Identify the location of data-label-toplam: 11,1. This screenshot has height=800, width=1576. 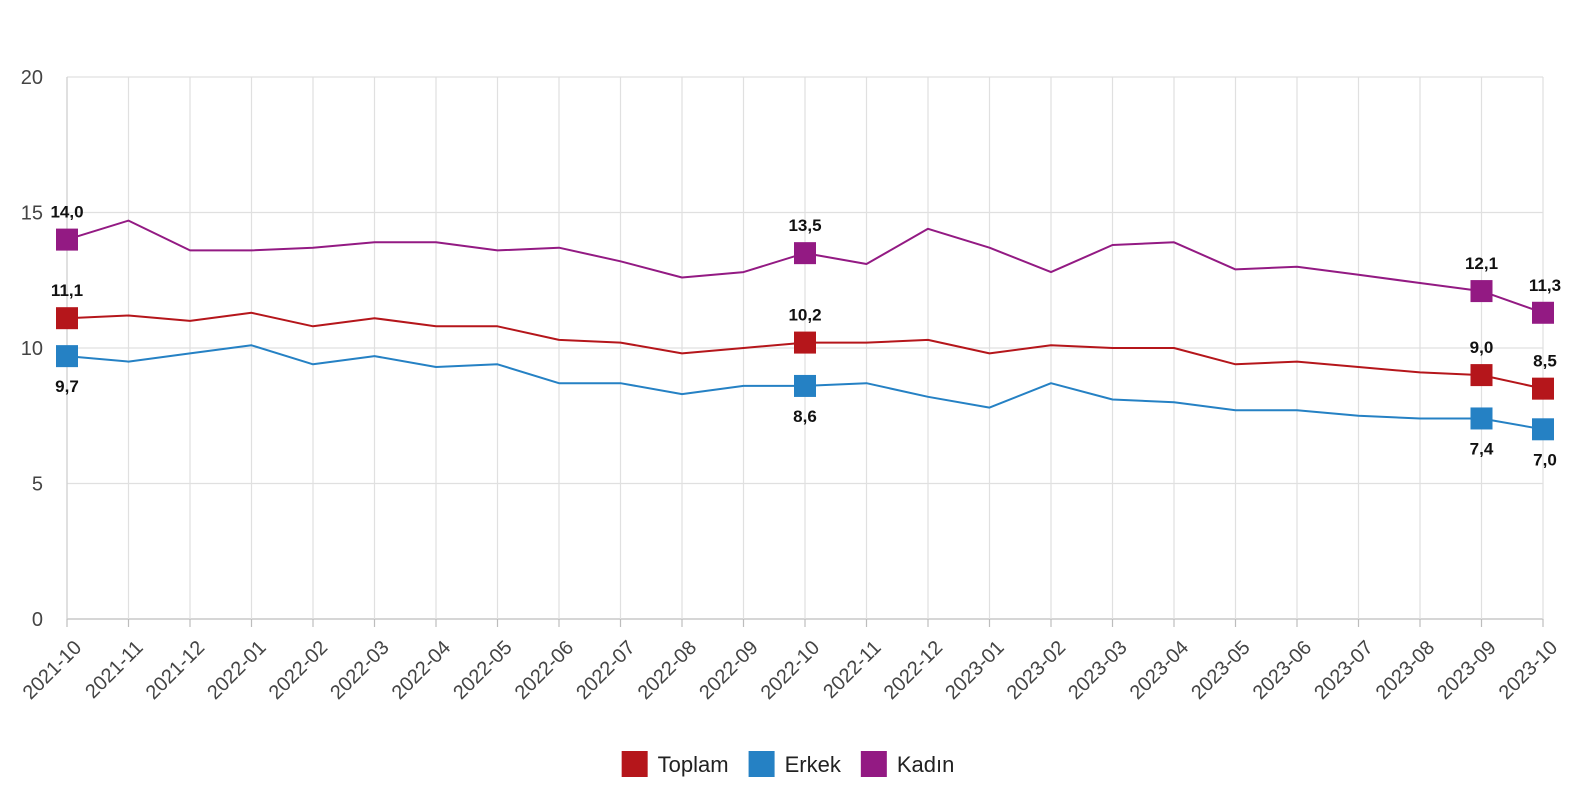
(67, 290).